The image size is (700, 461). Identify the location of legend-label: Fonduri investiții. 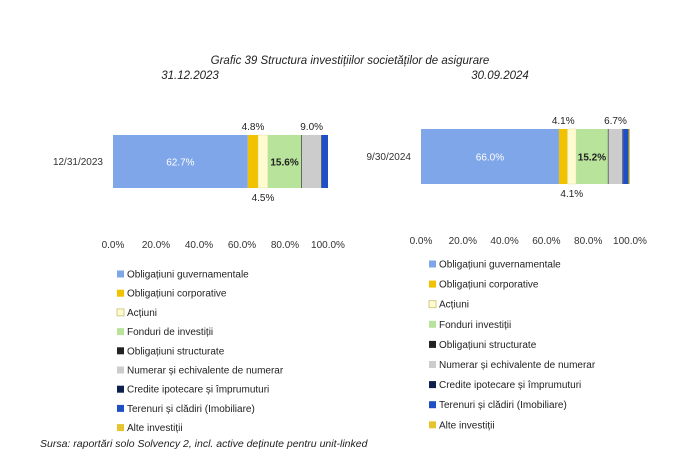
(475, 325).